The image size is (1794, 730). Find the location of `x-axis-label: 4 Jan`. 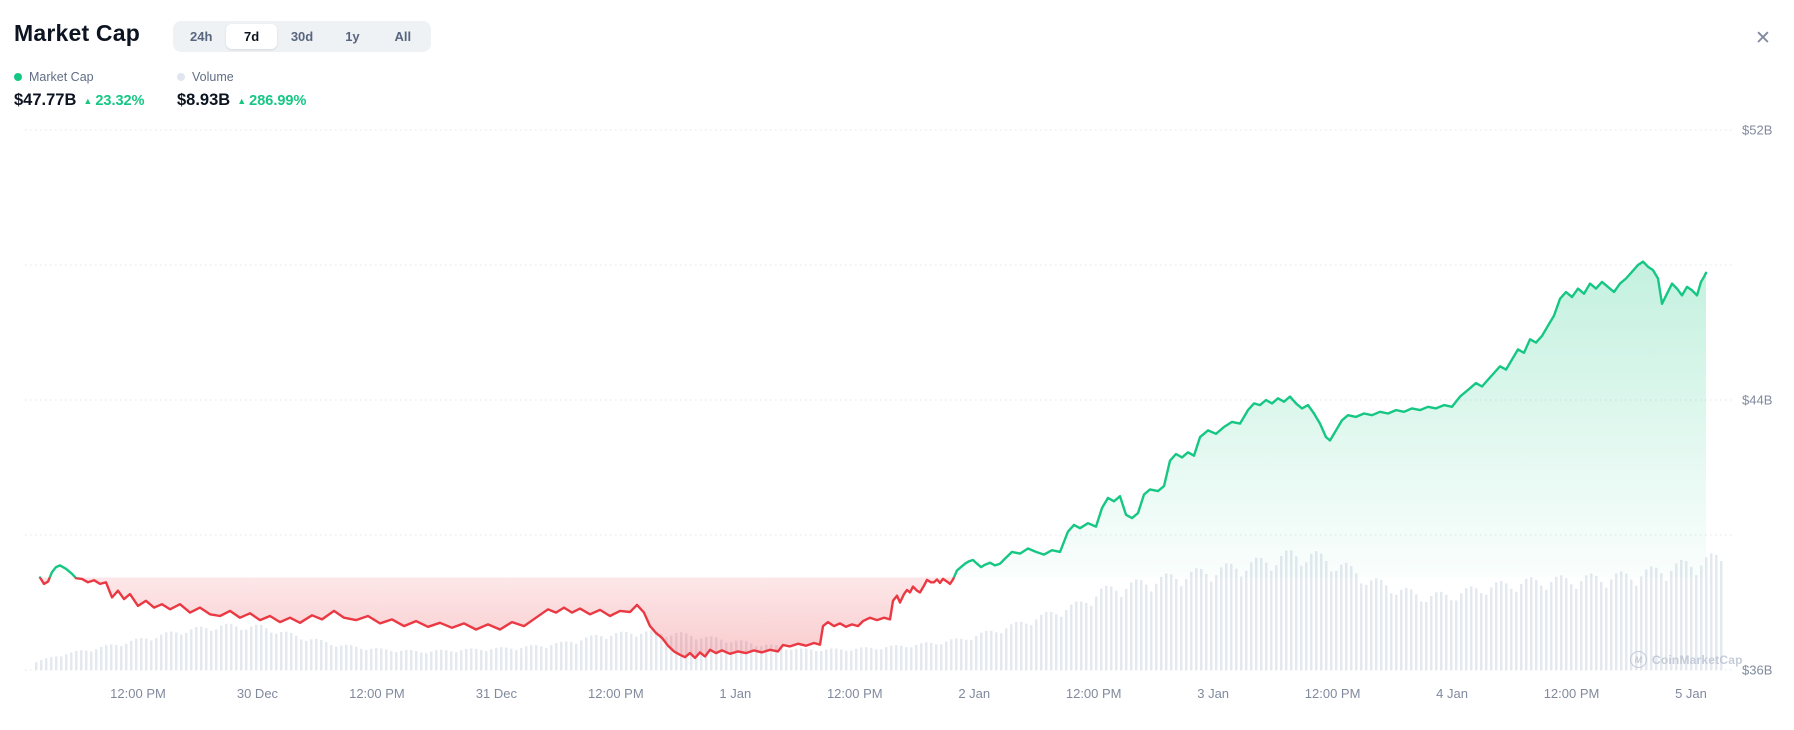

x-axis-label: 4 Jan is located at coordinates (1452, 693).